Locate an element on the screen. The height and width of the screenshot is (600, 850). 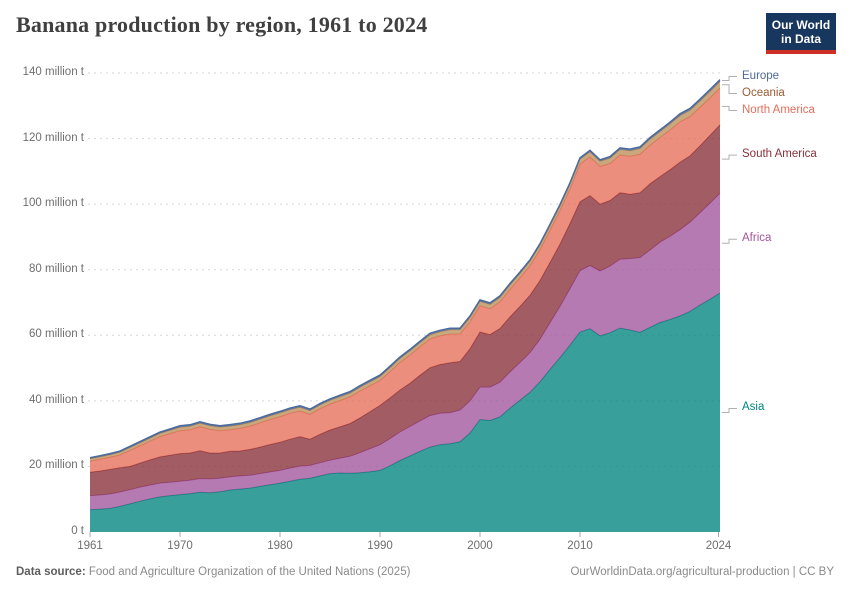
y-axis-label: 100 million t is located at coordinates (53, 203).